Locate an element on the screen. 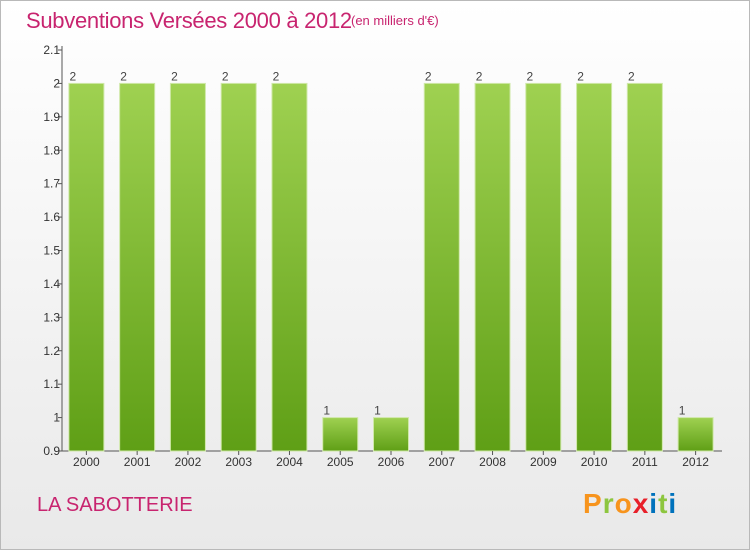 Image resolution: width=750 pixels, height=550 pixels. x-tick-label: 2011 is located at coordinates (645, 462).